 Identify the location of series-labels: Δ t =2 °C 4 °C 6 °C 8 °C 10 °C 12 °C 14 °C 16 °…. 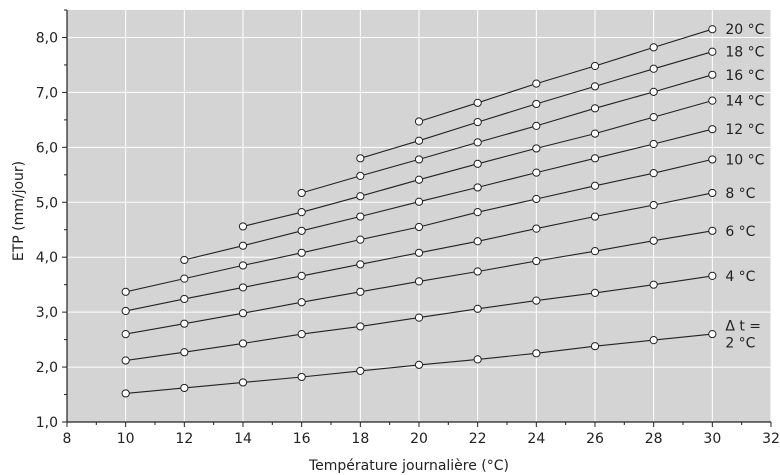
(744, 186).